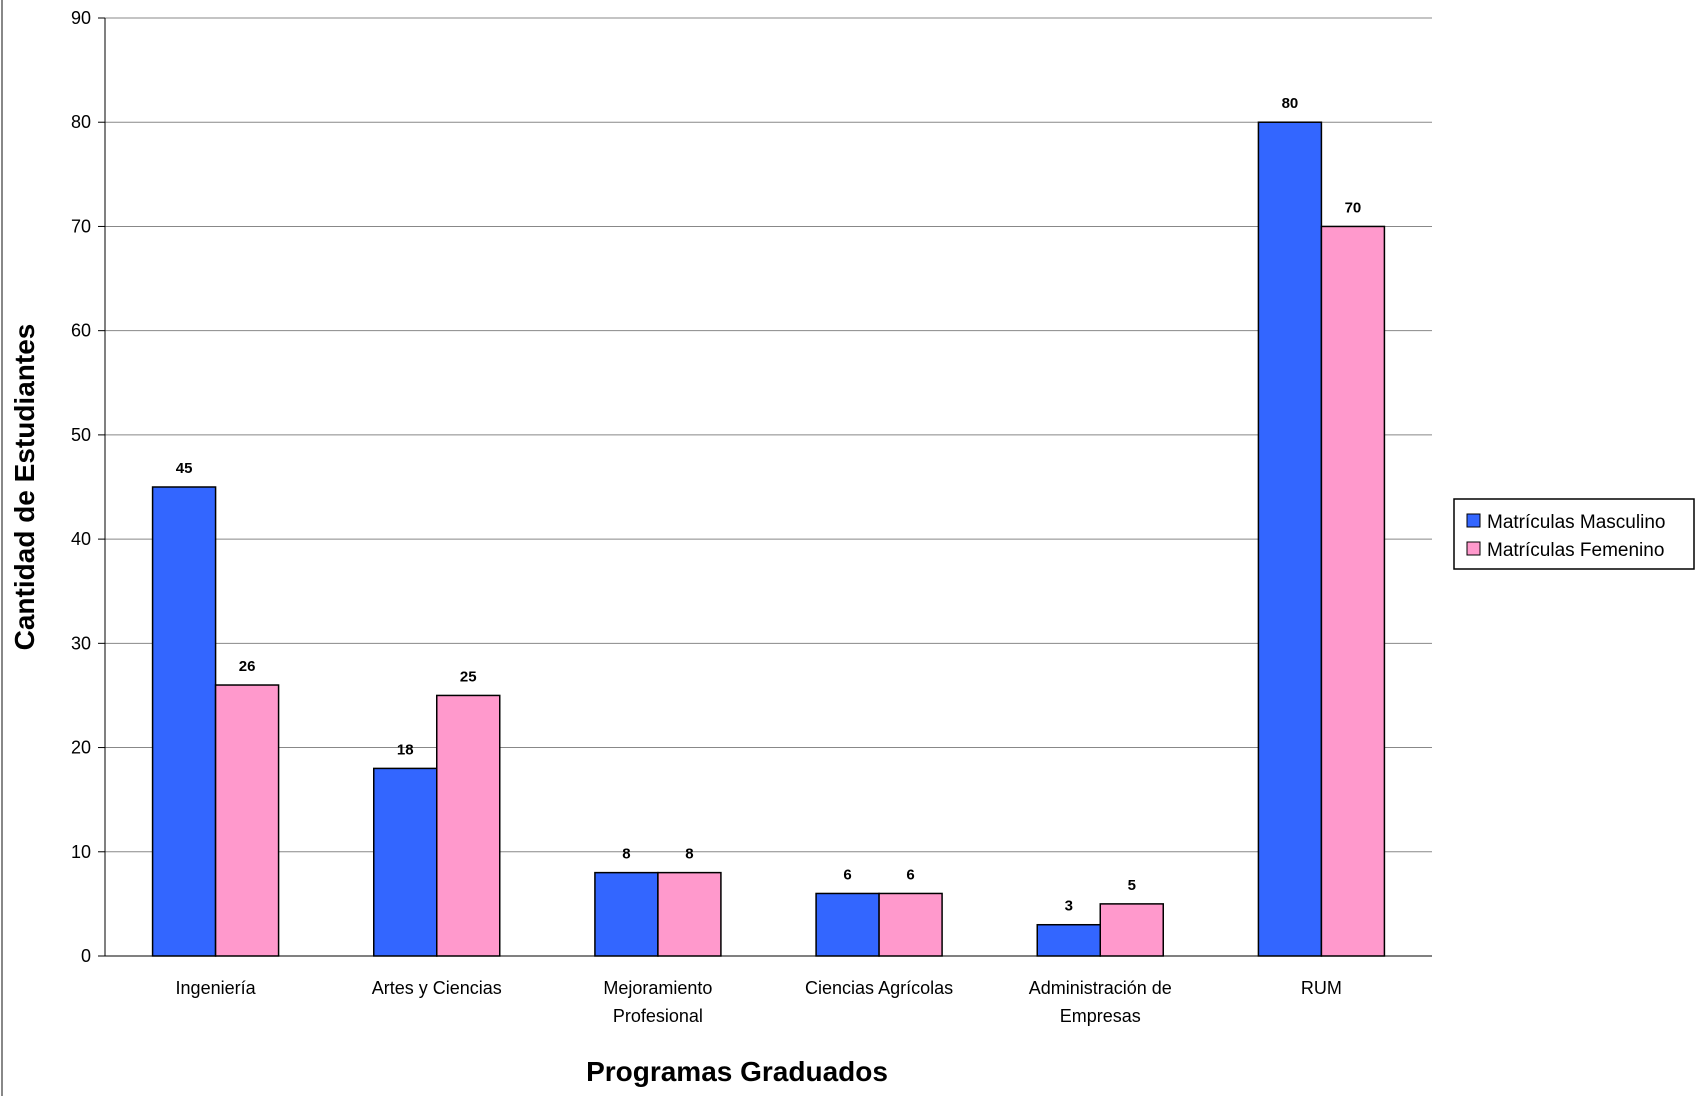 The image size is (1701, 1096). I want to click on x-tick-label: Mejoramiento, so click(657, 988).